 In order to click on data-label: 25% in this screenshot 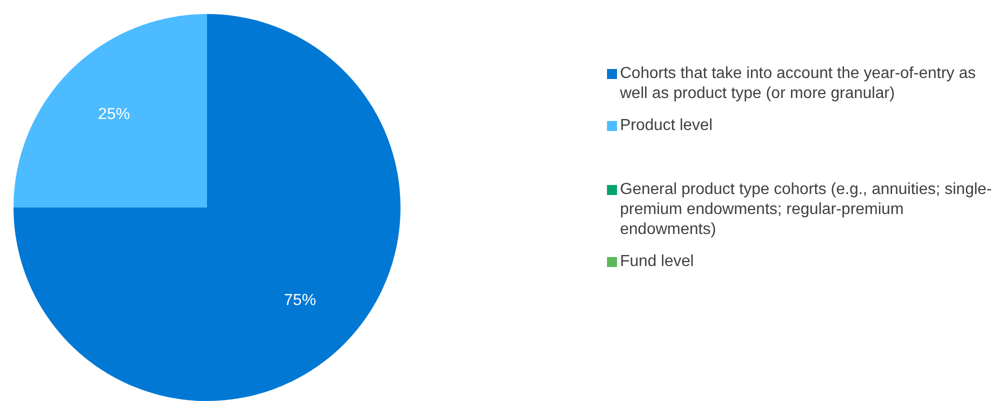, I will do `click(114, 114)`.